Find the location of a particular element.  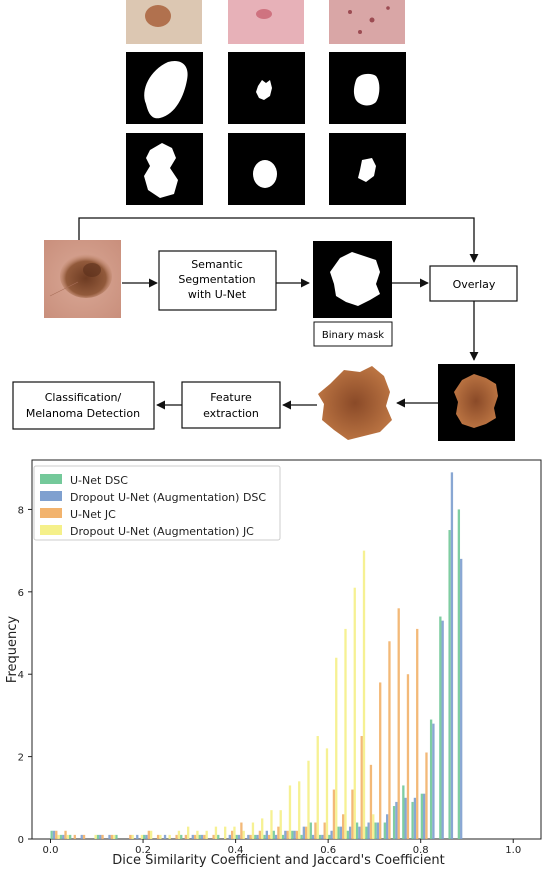

pred-2-shape is located at coordinates (265, 174).